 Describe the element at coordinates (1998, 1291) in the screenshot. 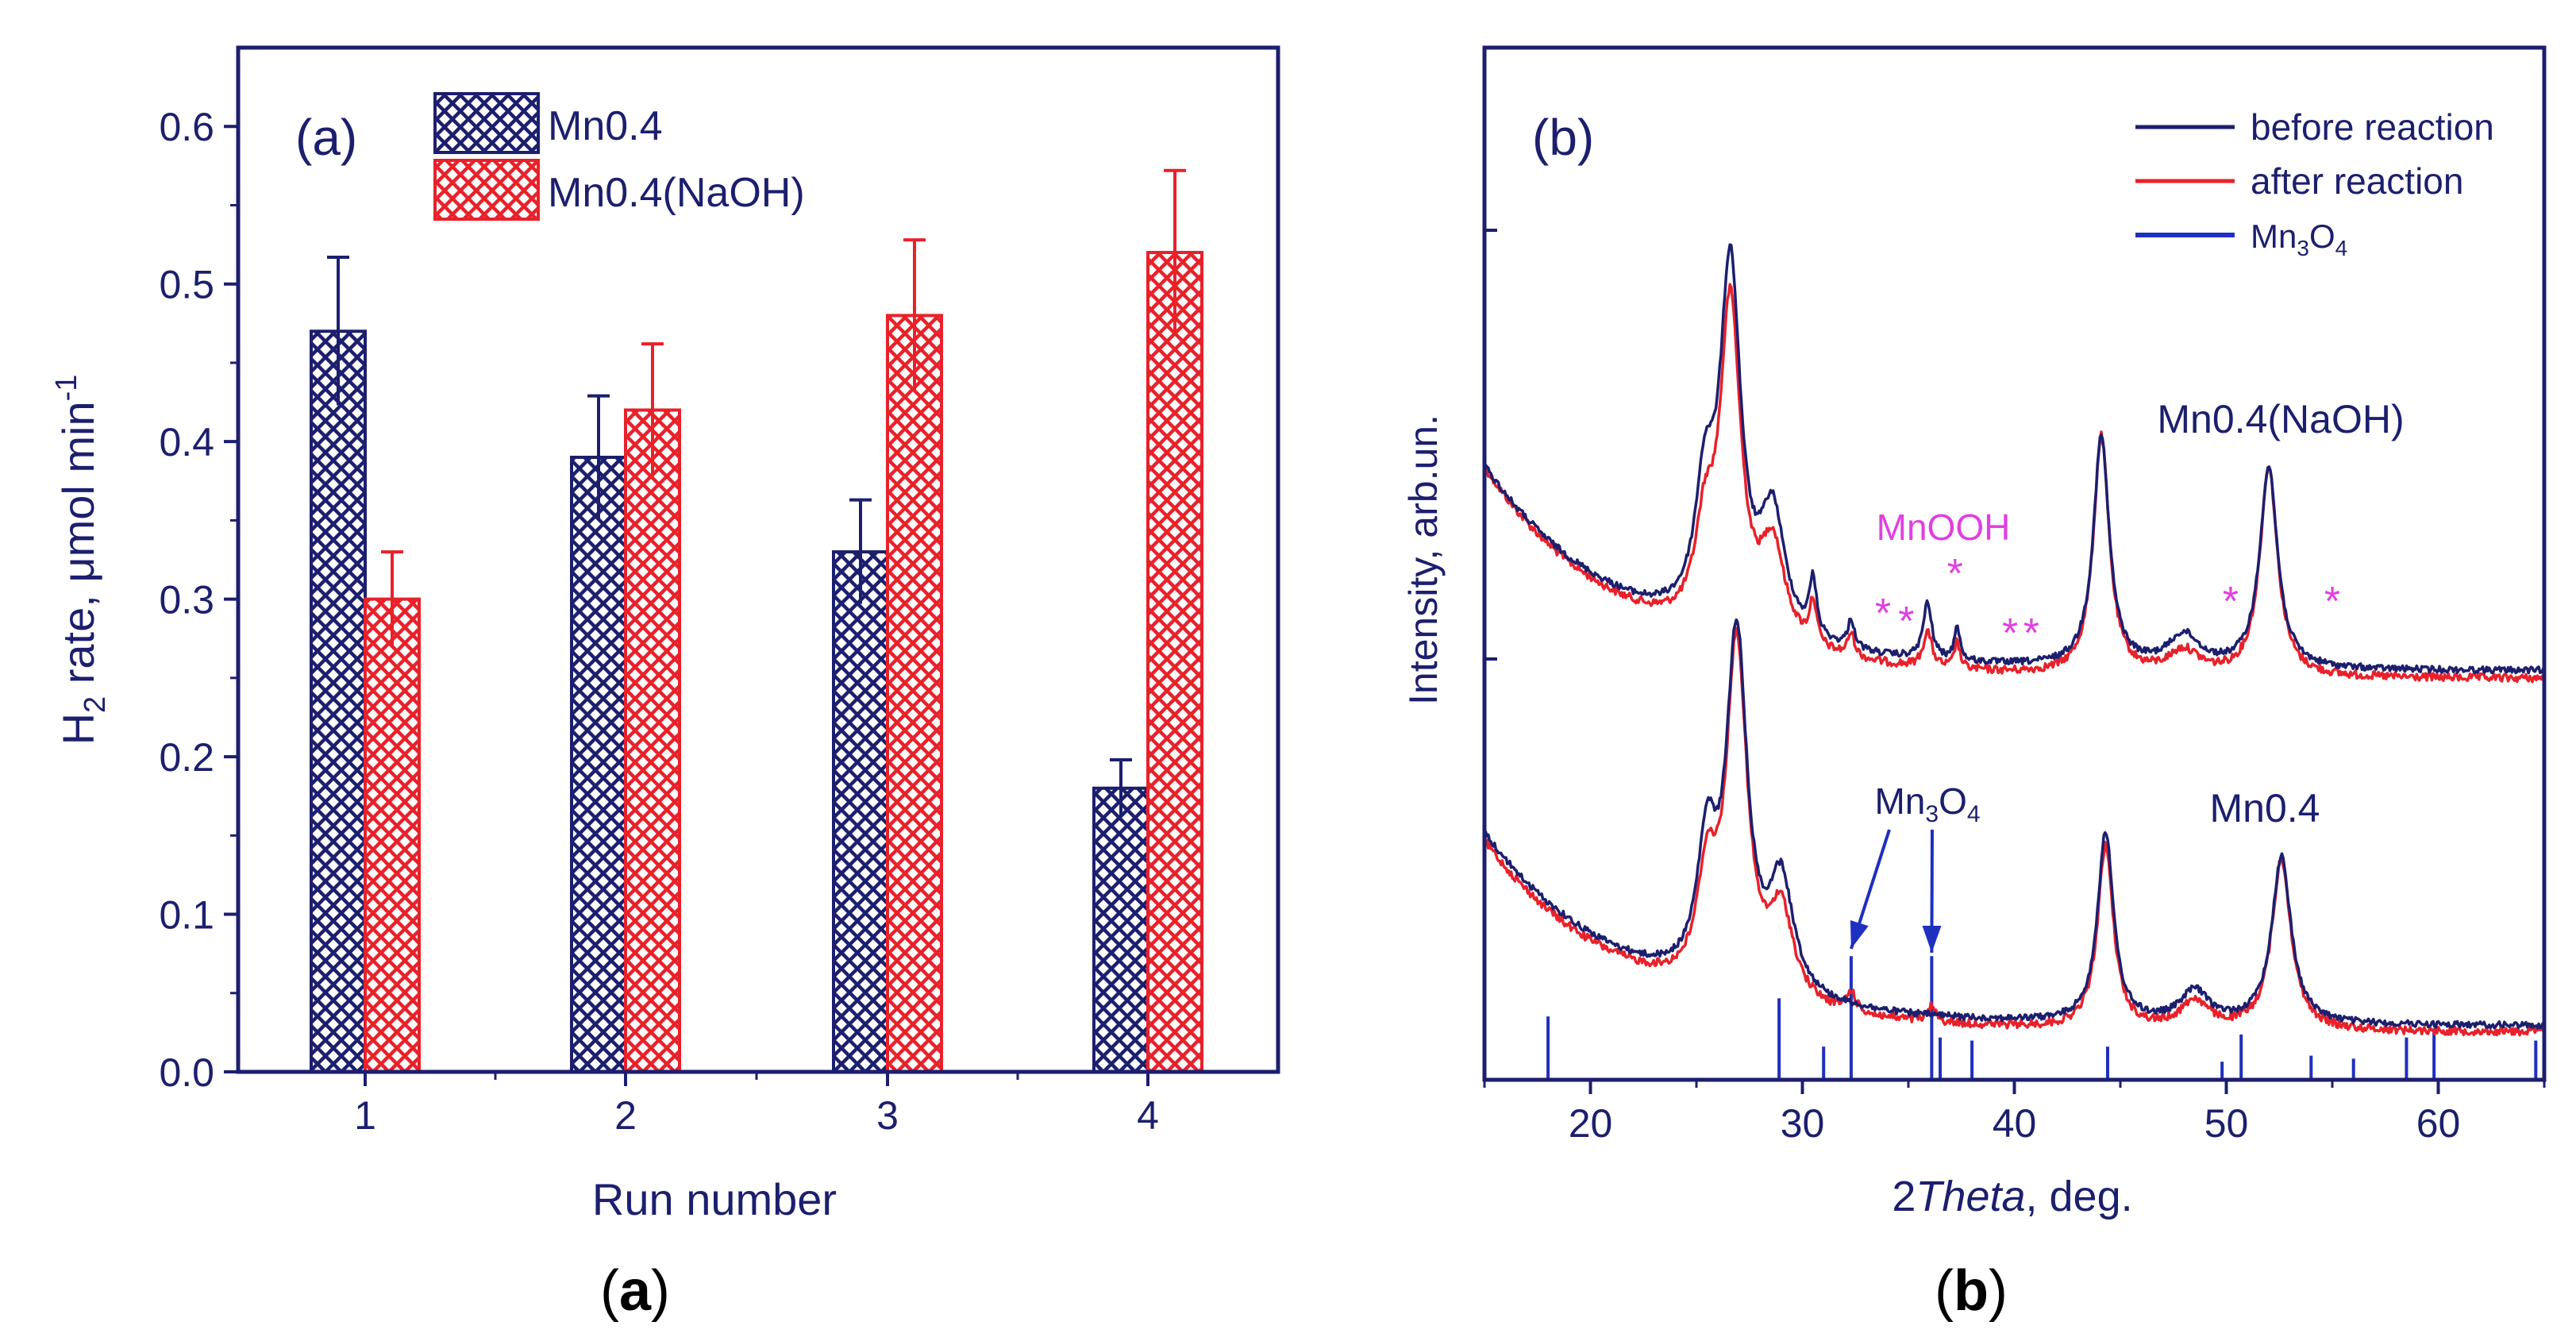

I see `caption-b-close: )` at that location.